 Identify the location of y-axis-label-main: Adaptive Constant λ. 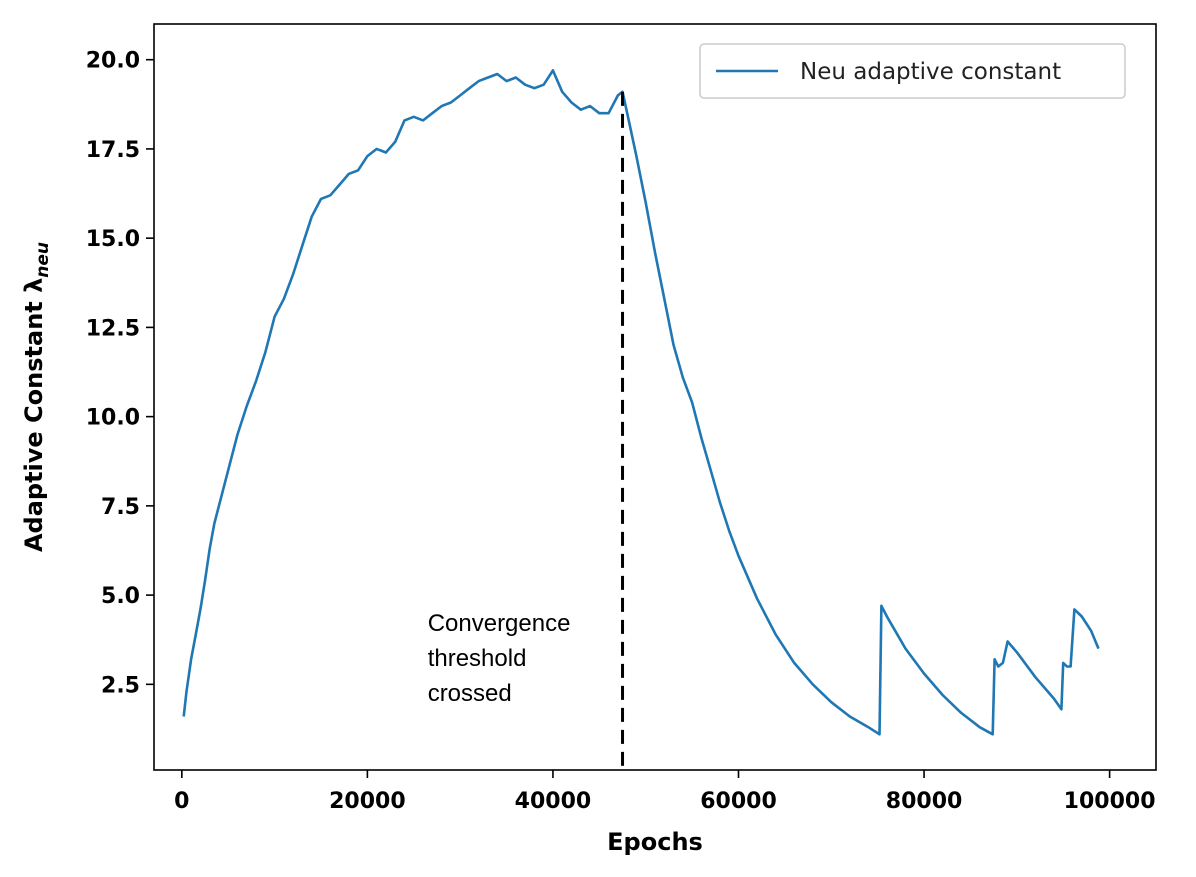
(34, 415).